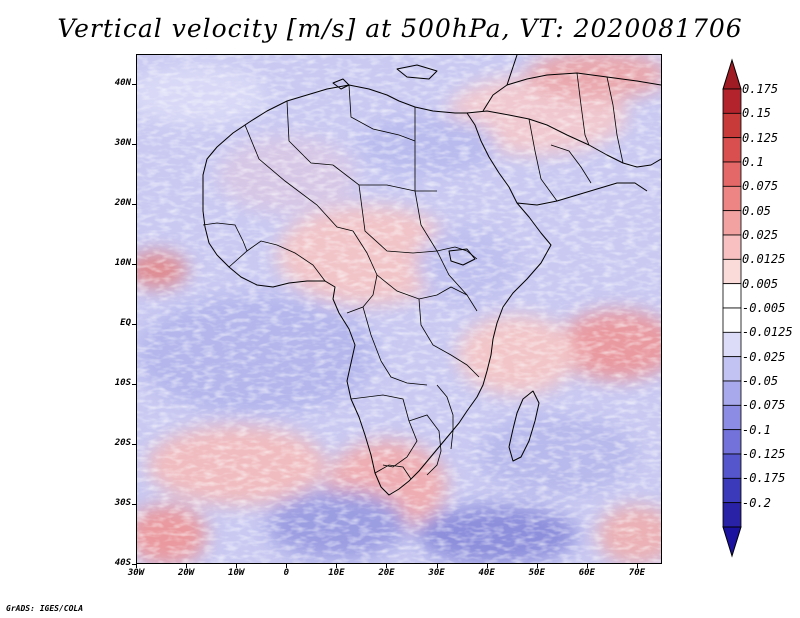  I want to click on lat-tick-label: 40N, so click(122, 83).